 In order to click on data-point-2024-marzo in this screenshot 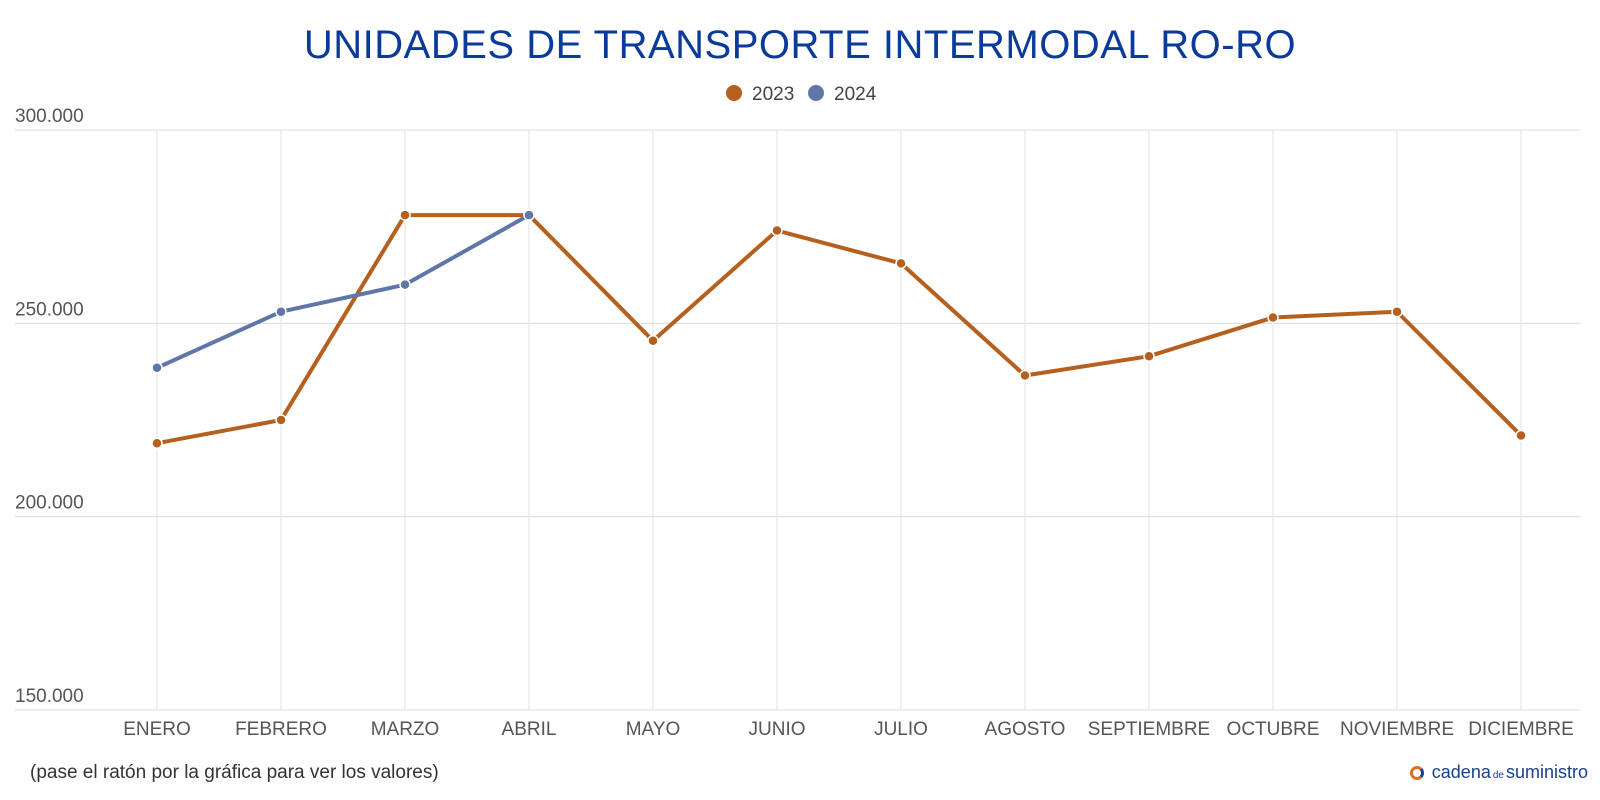, I will do `click(405, 284)`.